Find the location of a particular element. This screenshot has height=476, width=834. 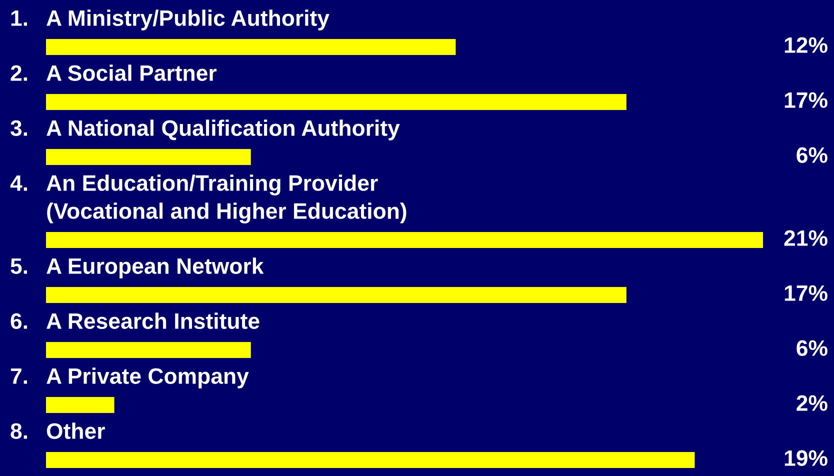

y-tick-label: 8. Other is located at coordinates (57, 430).